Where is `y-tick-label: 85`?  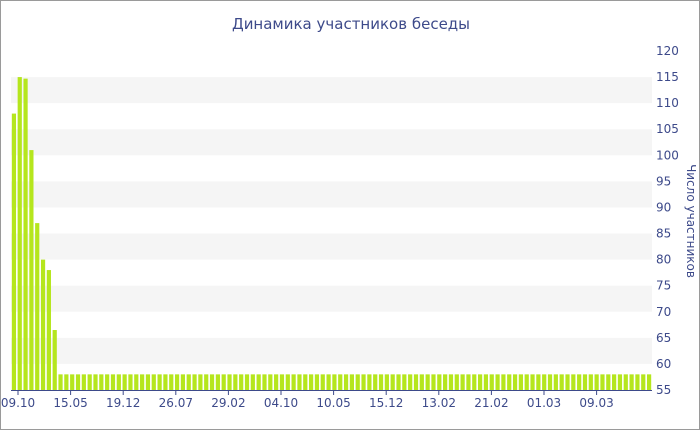
y-tick-label: 85 is located at coordinates (663, 234).